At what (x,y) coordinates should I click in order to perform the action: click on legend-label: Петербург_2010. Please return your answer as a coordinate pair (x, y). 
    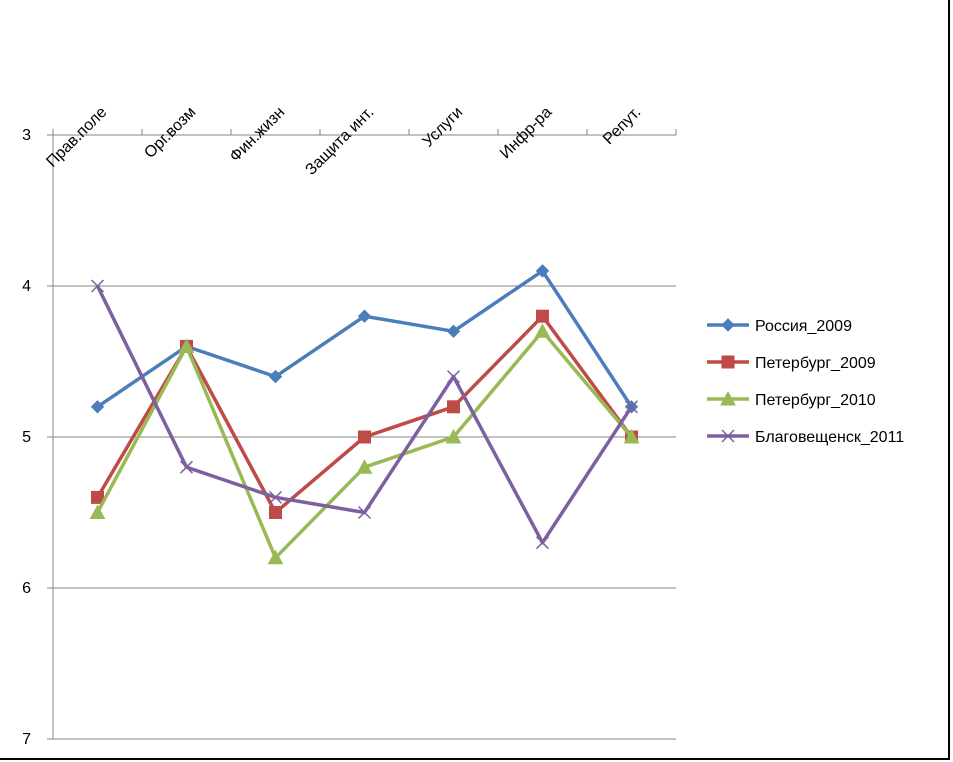
    Looking at the image, I should click on (815, 400).